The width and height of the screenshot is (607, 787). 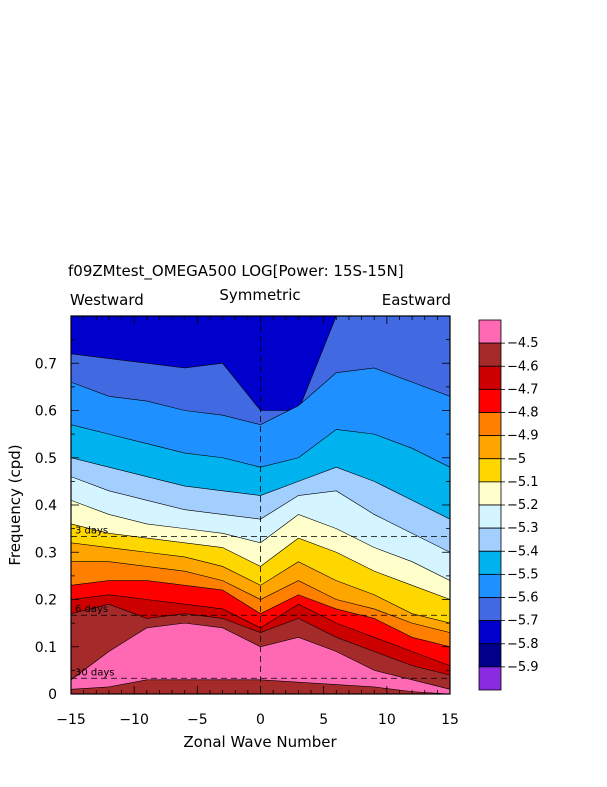 What do you see at coordinates (46, 553) in the screenshot?
I see `y-tick-label: 0.3` at bounding box center [46, 553].